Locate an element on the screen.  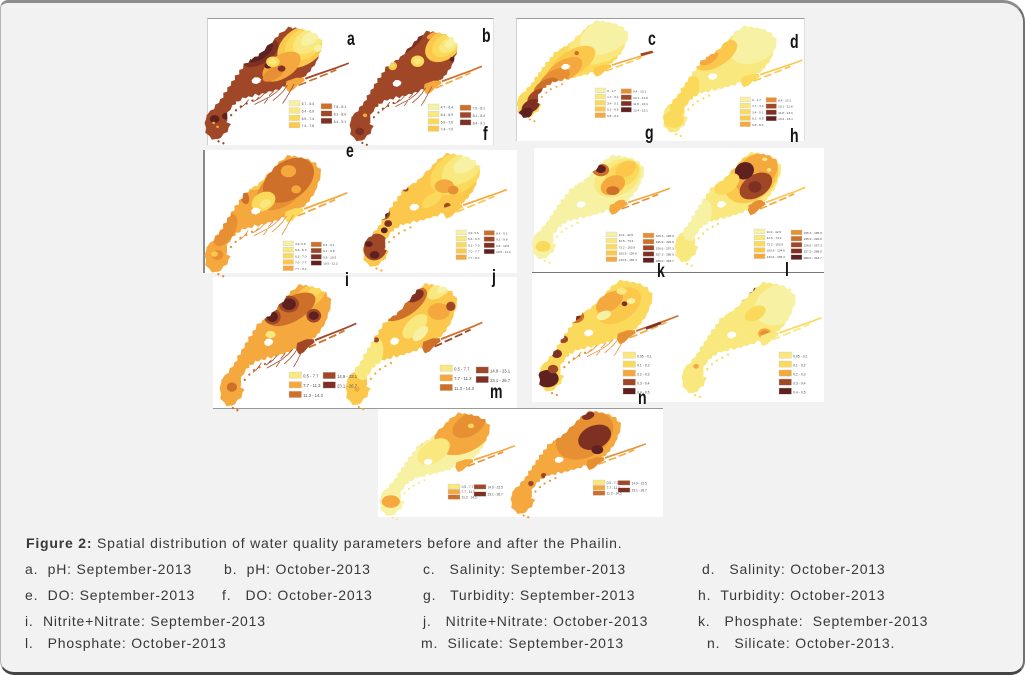
svg-text: 7.4 - 7.9 is located at coordinates (447, 130).